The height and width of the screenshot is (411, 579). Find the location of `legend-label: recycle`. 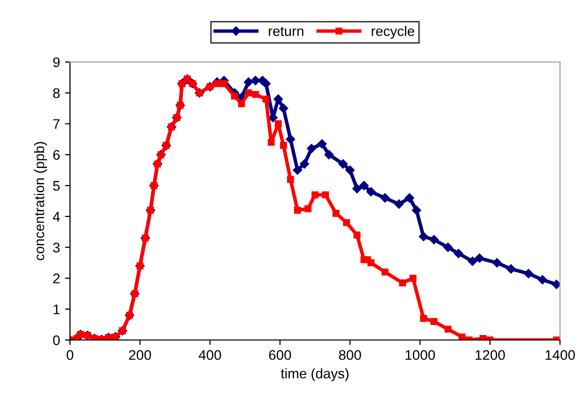

legend-label: recycle is located at coordinates (393, 32).